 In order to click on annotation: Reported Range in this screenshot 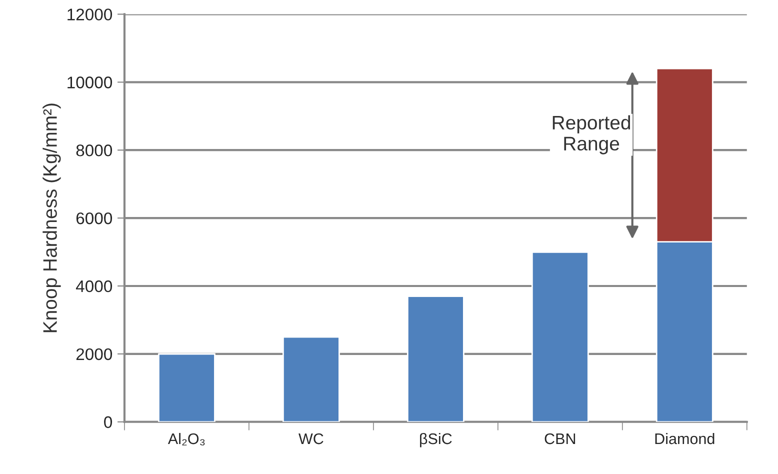, I will do `click(591, 134)`.